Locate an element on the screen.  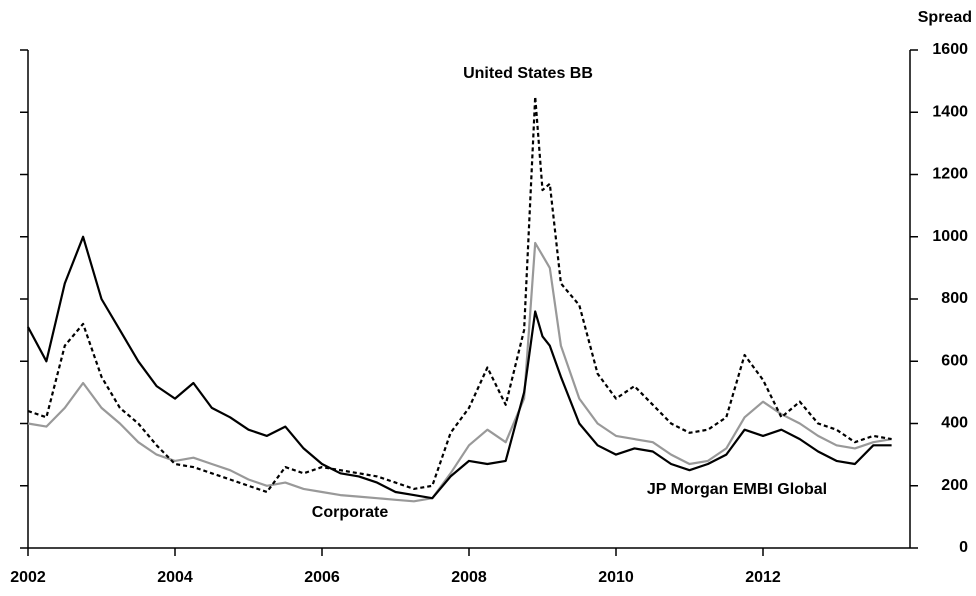
x-tick-label: 2012 is located at coordinates (763, 577).